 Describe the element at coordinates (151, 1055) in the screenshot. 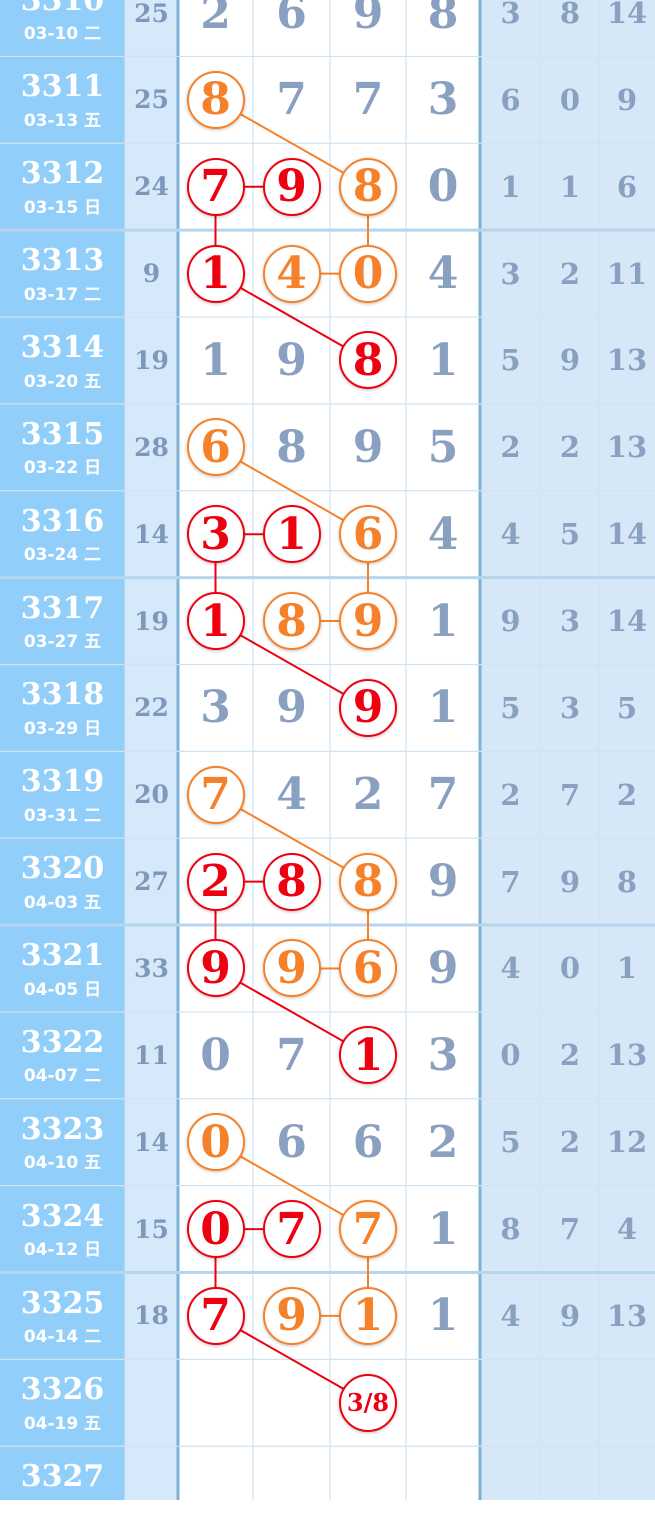

I see `sum-value: 11` at that location.